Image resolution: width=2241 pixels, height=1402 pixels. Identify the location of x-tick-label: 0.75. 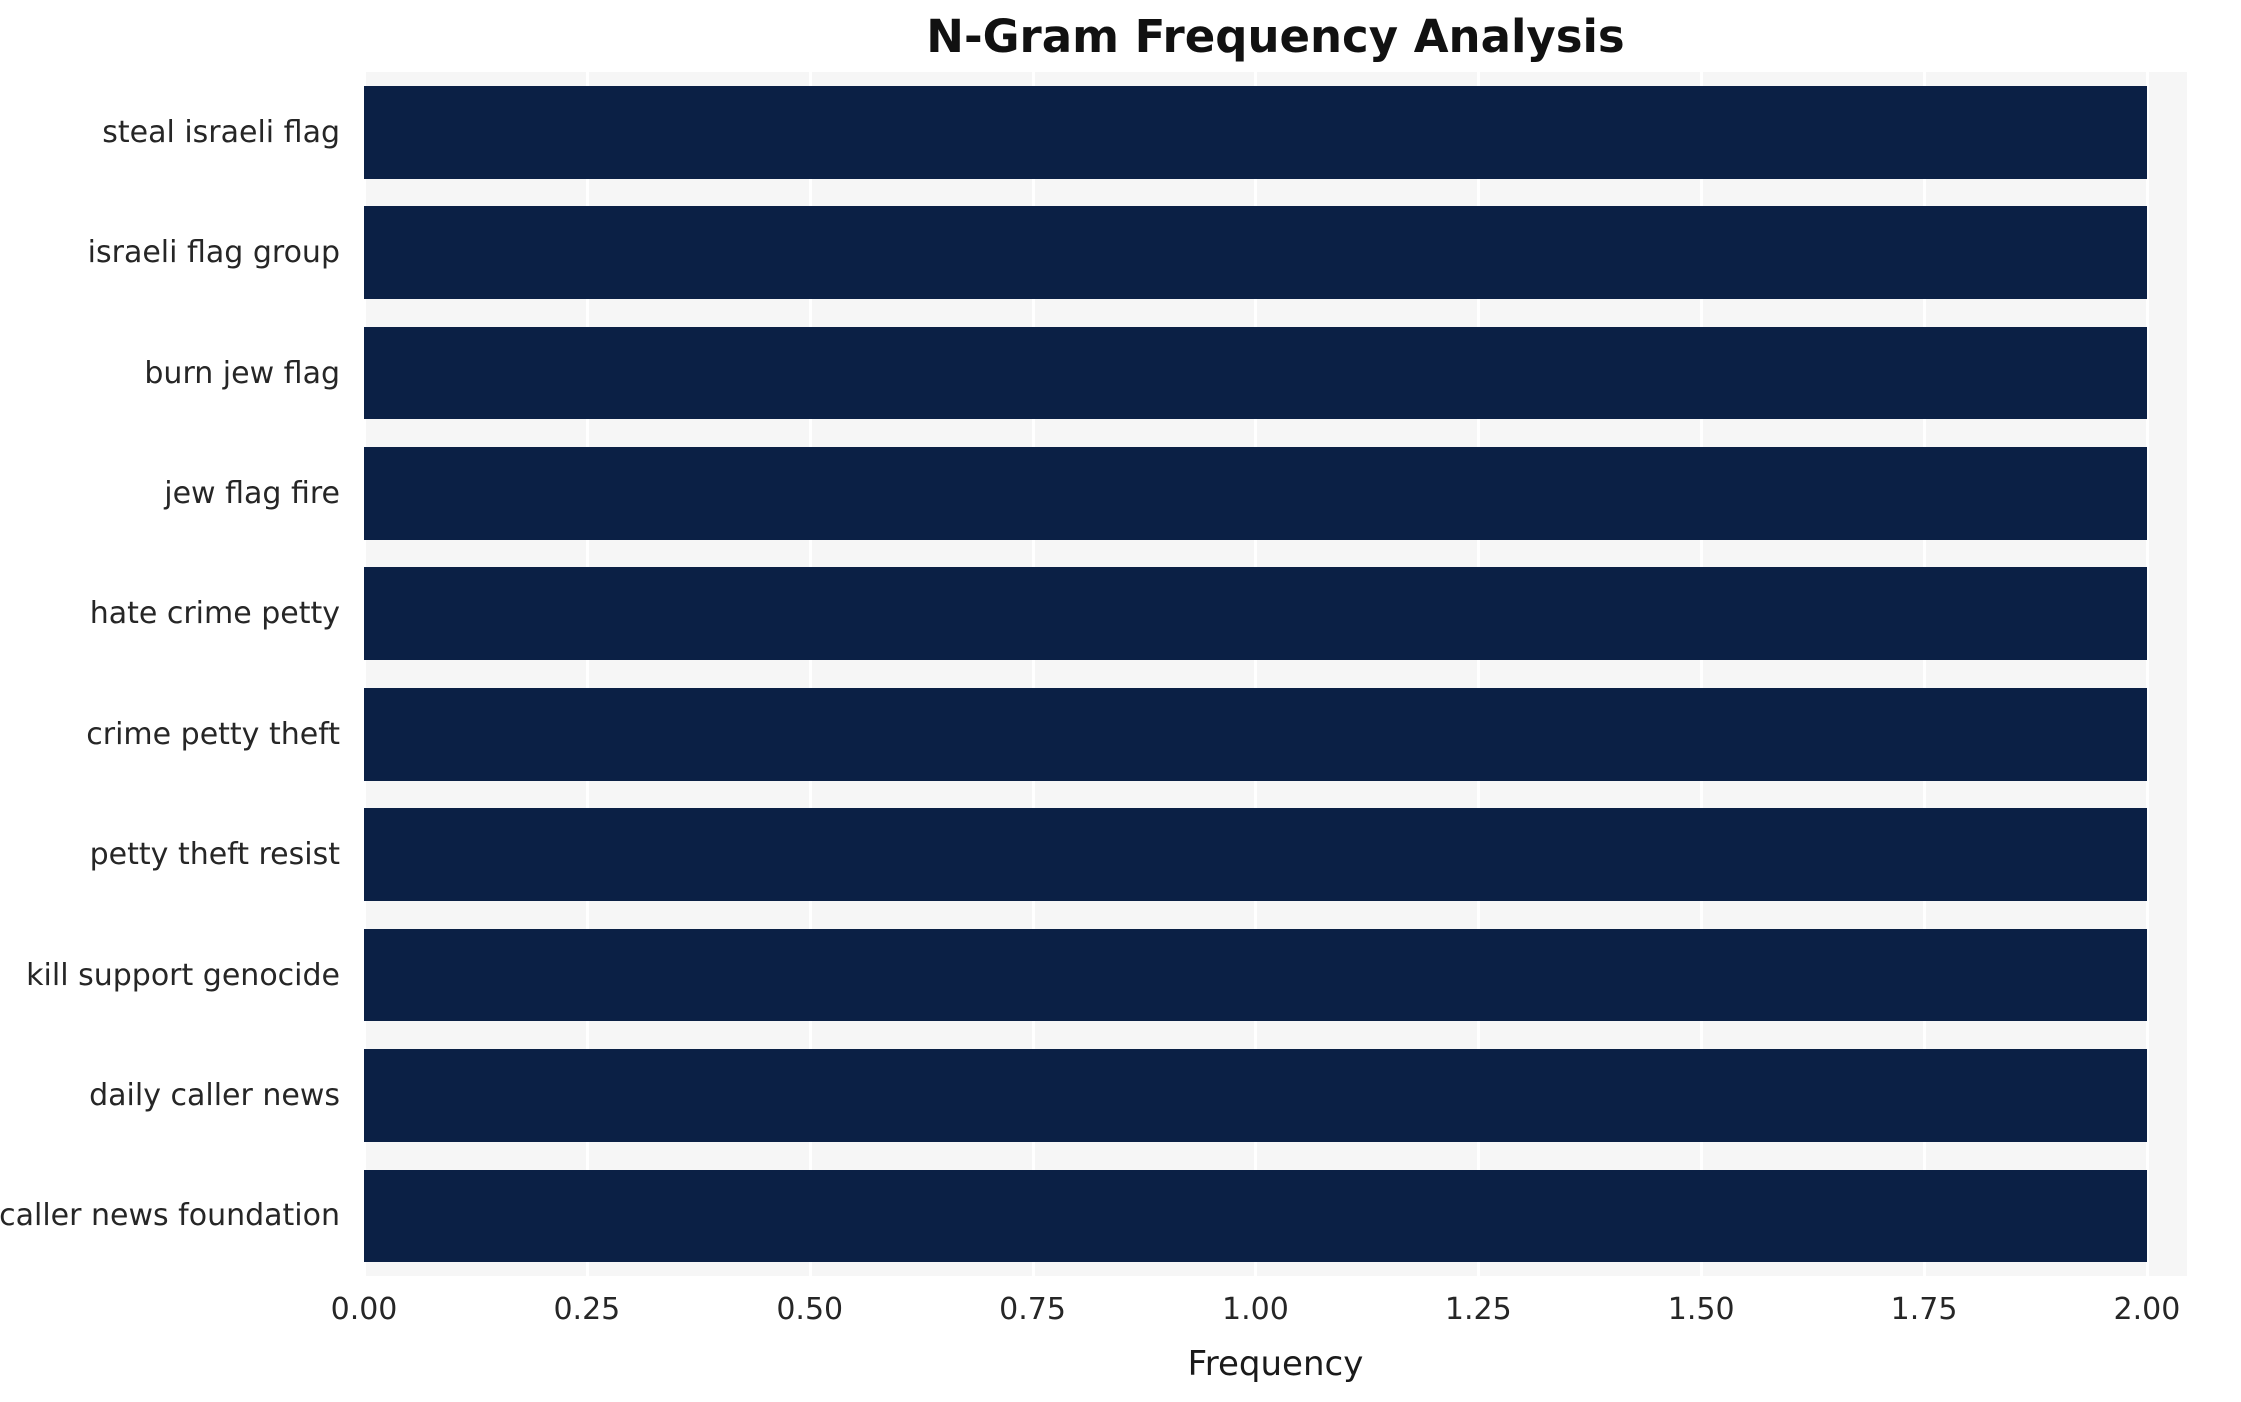
(1032, 1309).